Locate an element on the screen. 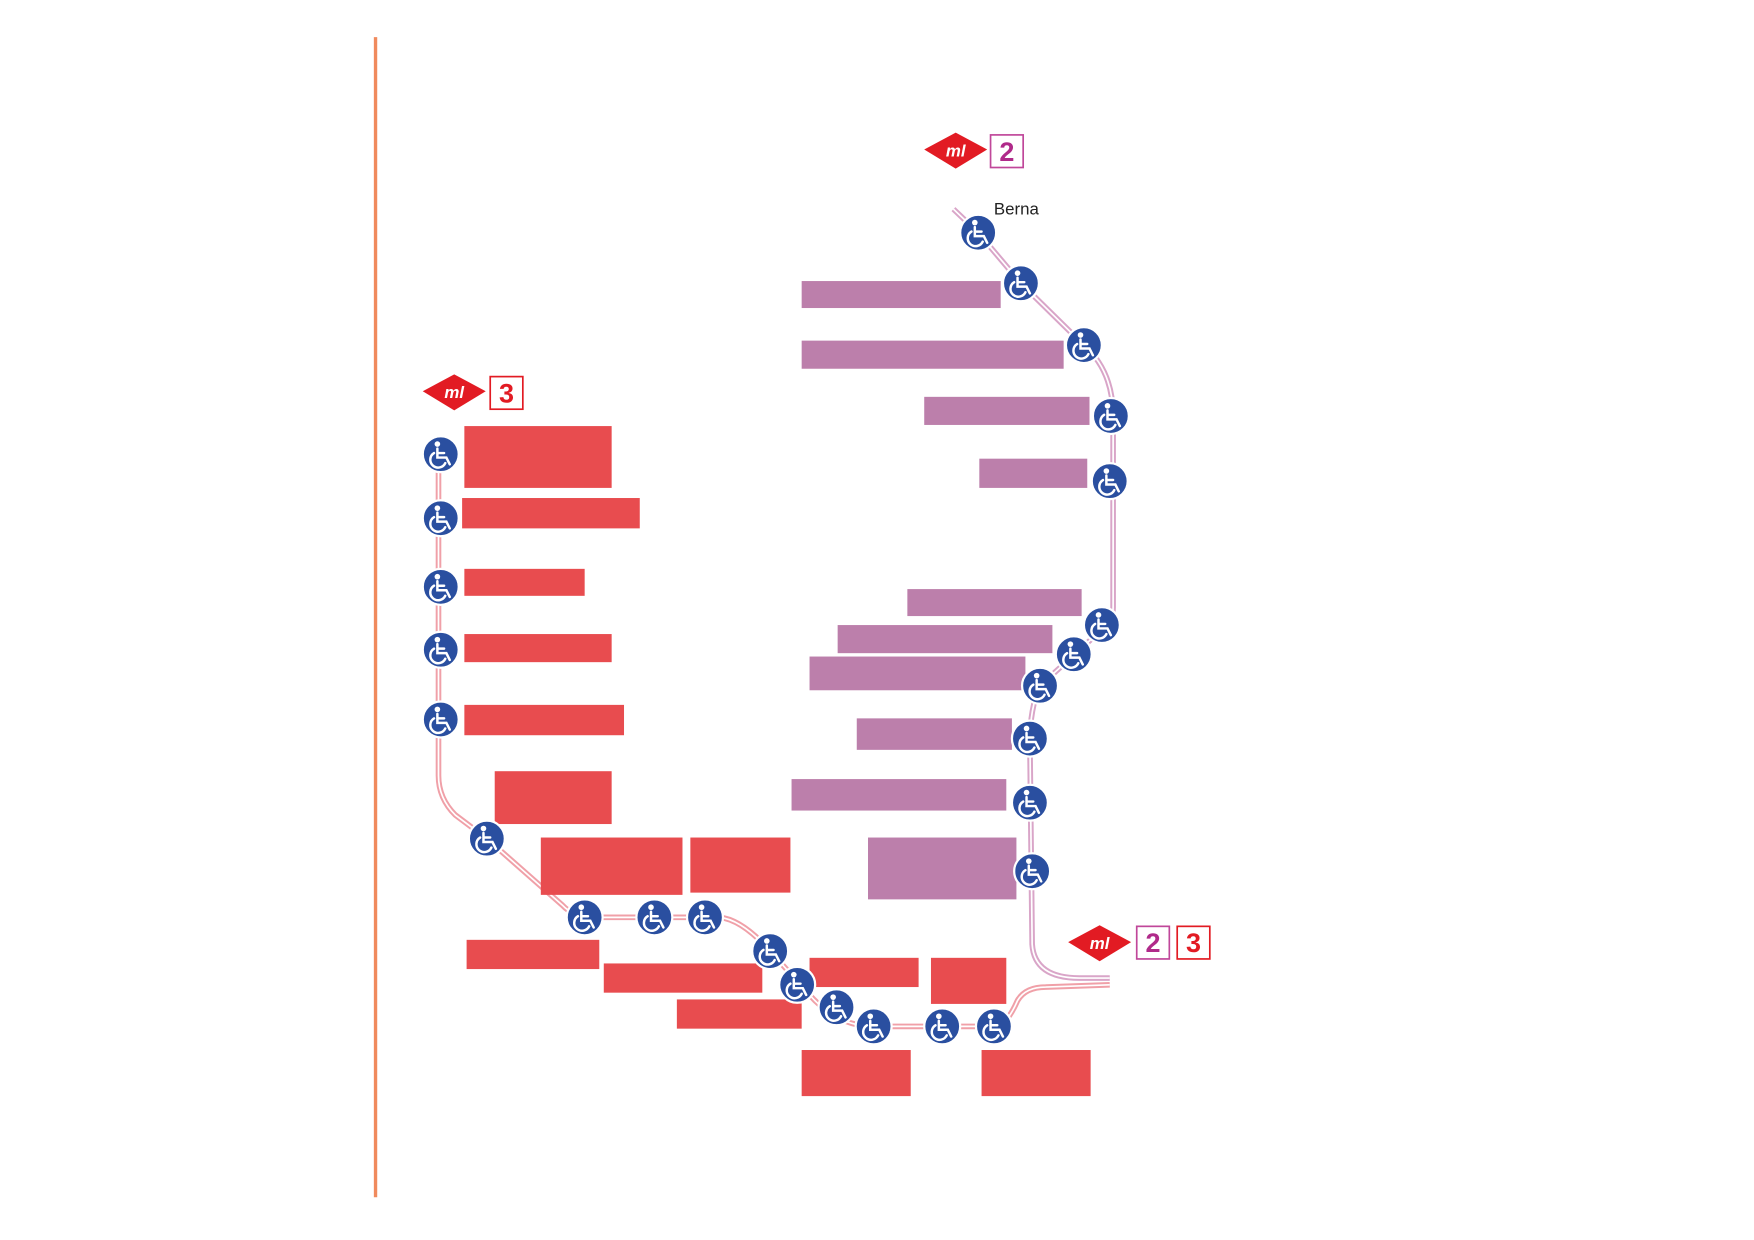 The image size is (1754, 1240). station-label: Berna is located at coordinates (1017, 209).